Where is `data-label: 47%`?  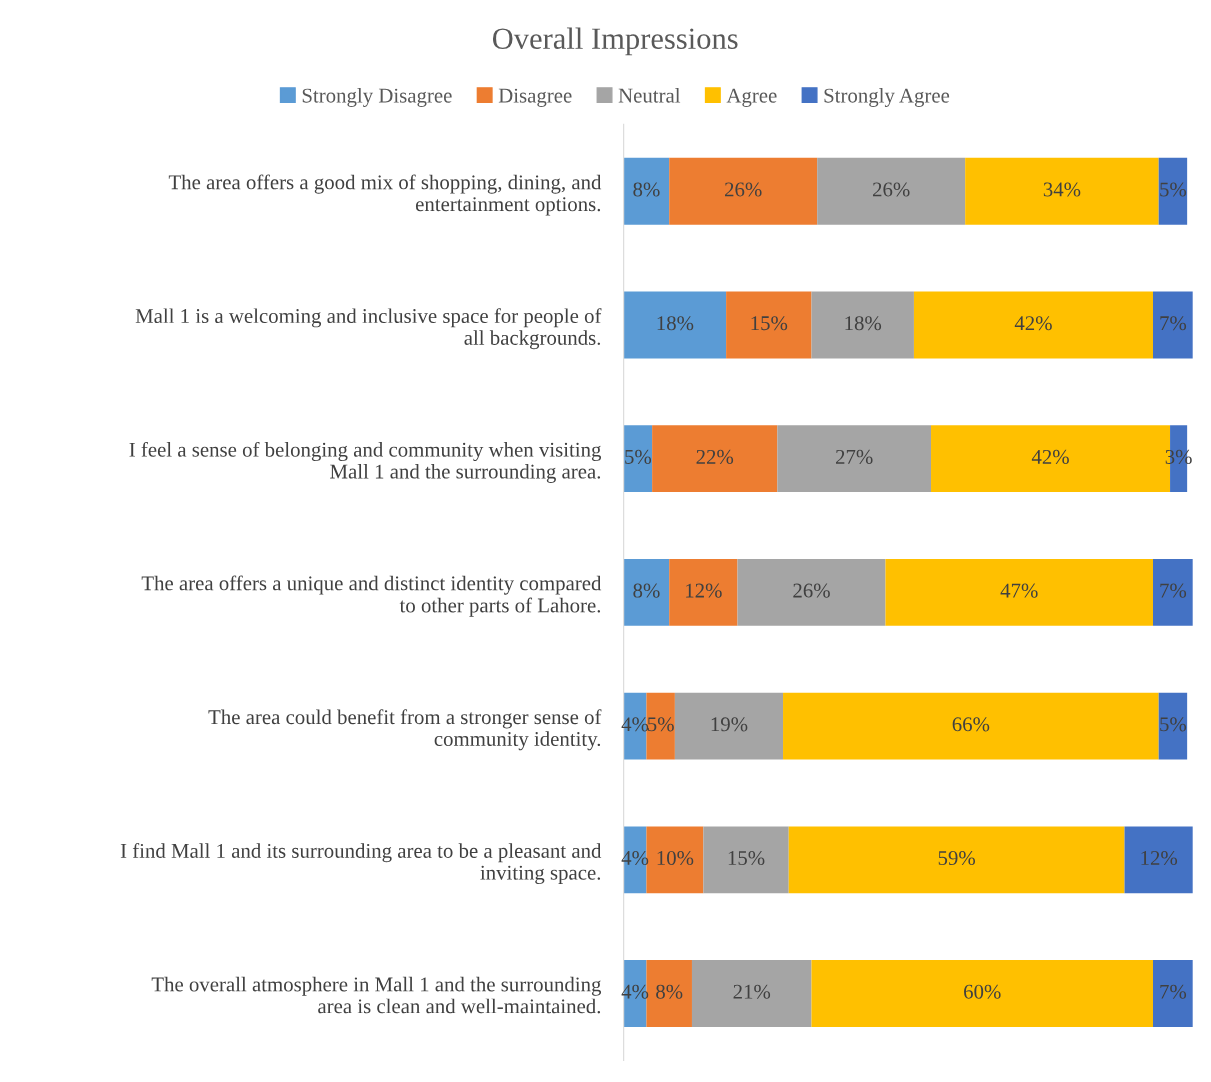 data-label: 47% is located at coordinates (1019, 590).